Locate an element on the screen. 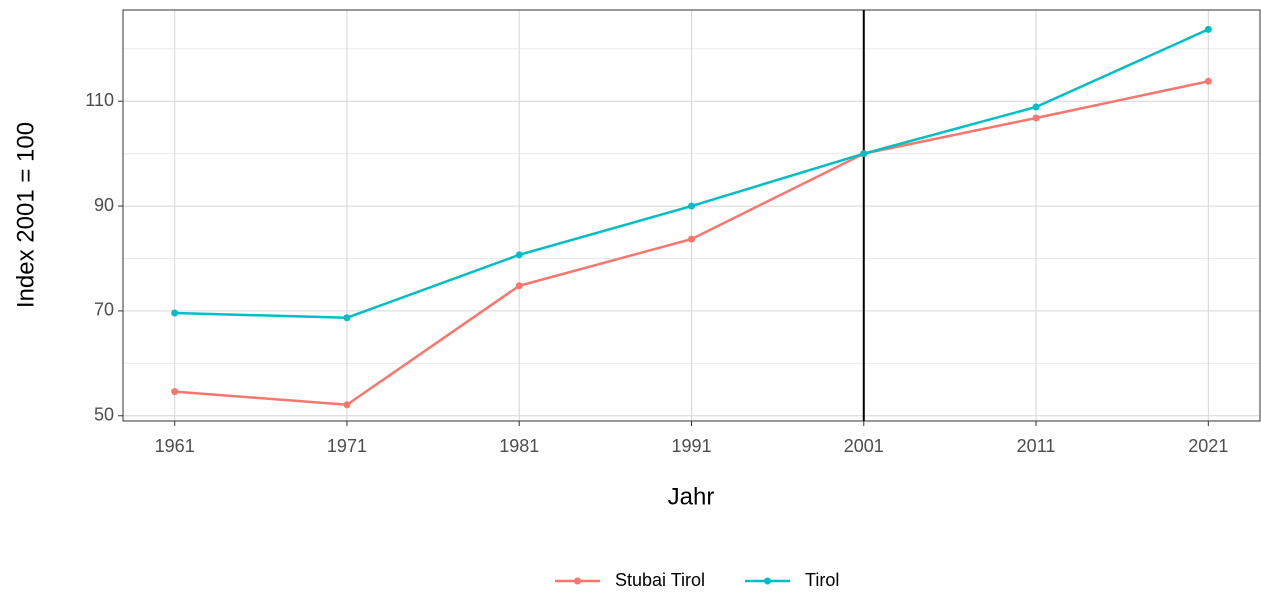 The image size is (1261, 596). y-axis-title: Index 2001 = 100 is located at coordinates (25, 215).